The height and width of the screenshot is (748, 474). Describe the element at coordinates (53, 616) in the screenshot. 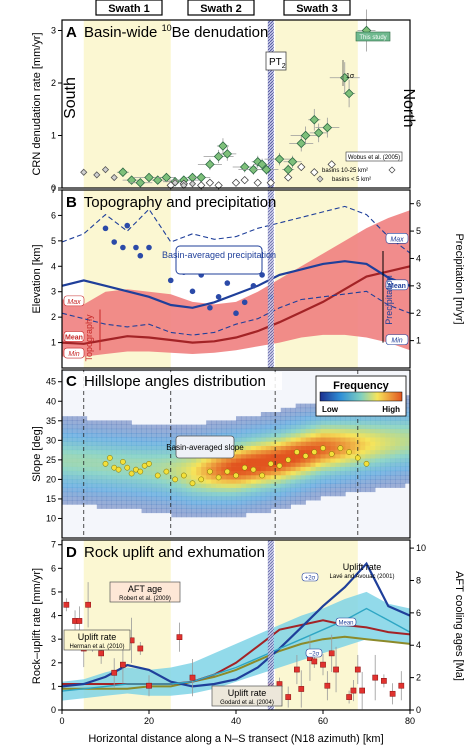

I see `panel-d-yl-tick-label-4: 4` at that location.